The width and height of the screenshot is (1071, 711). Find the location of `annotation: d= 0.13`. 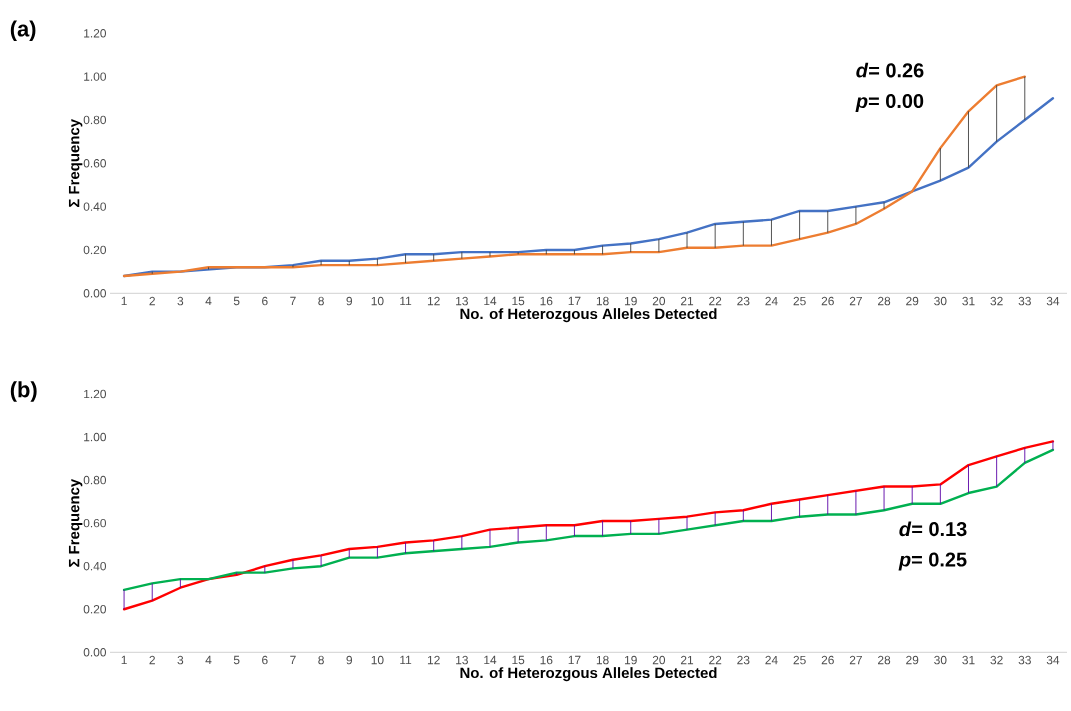

annotation: d= 0.13 is located at coordinates (933, 529).